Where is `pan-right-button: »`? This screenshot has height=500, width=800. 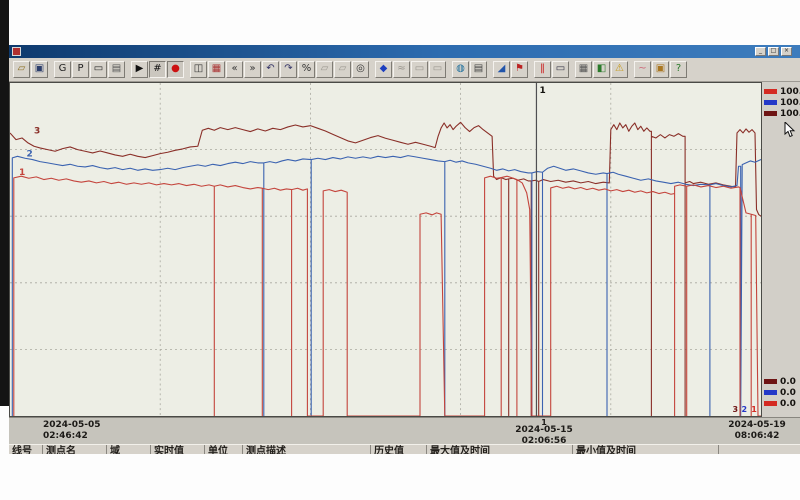 pan-right-button: » is located at coordinates (252, 69).